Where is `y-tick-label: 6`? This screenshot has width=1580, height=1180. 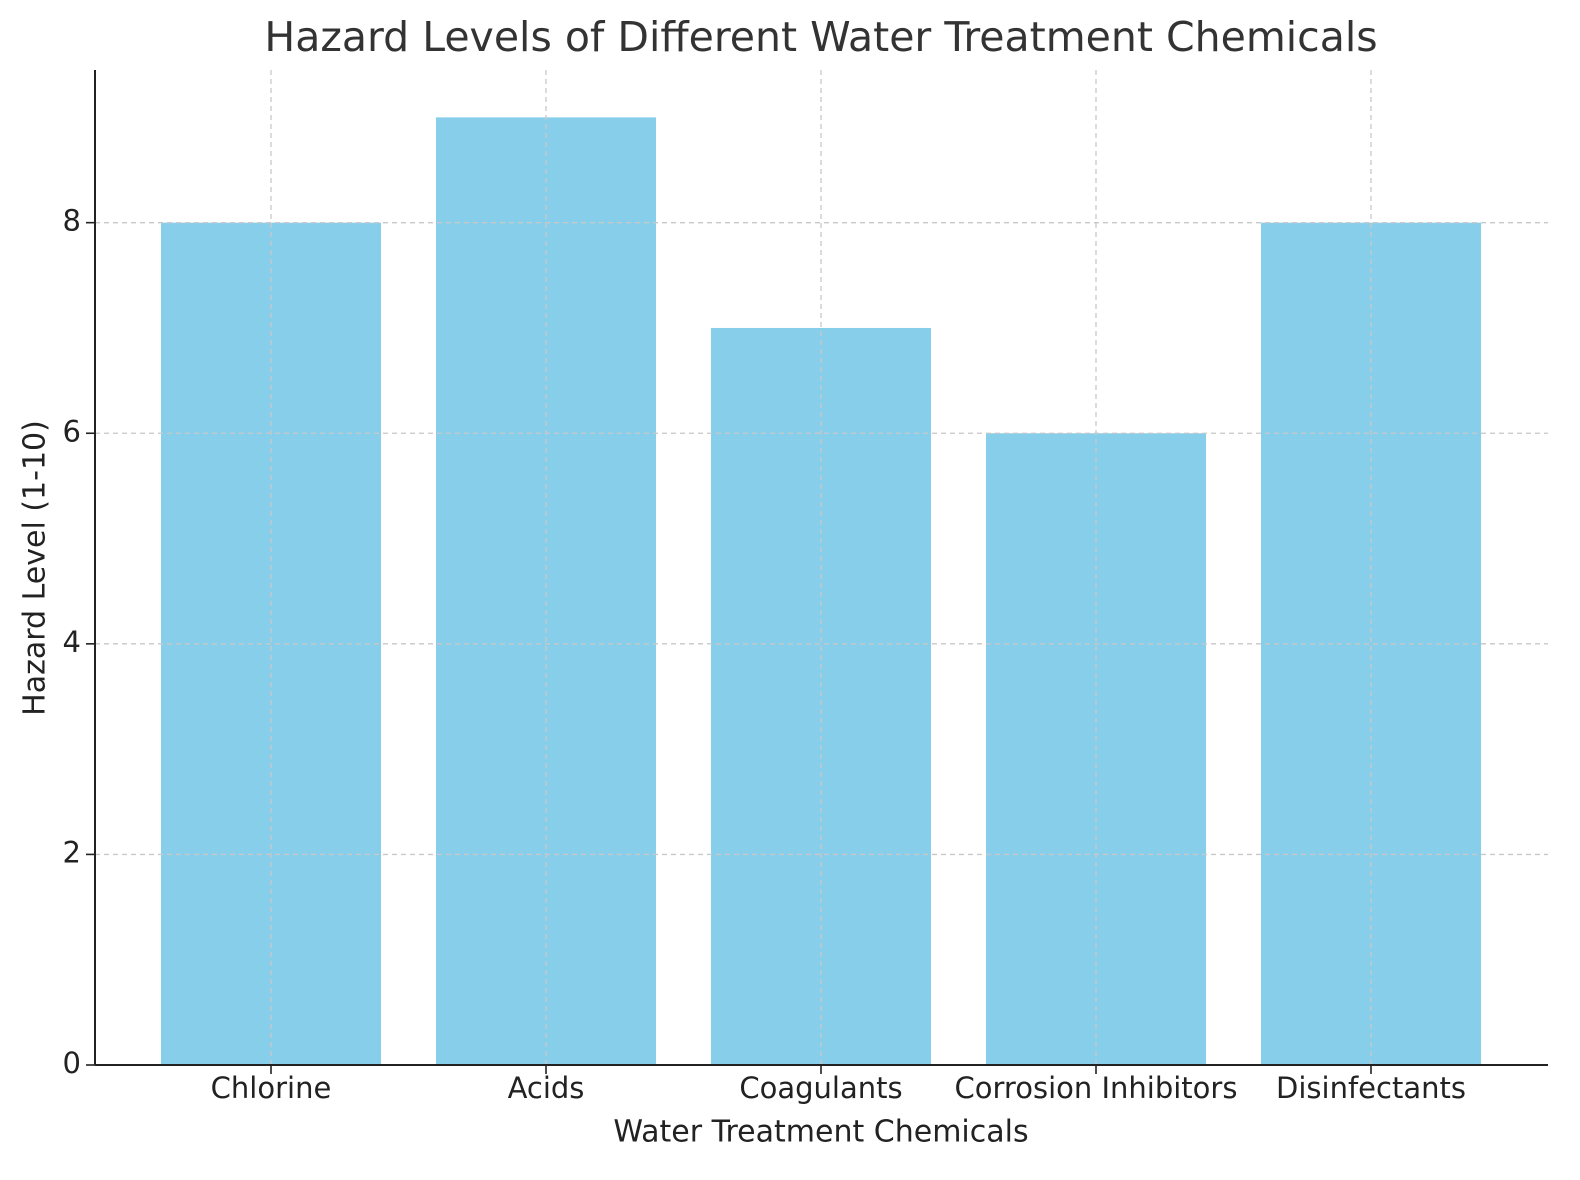 y-tick-label: 6 is located at coordinates (72, 431).